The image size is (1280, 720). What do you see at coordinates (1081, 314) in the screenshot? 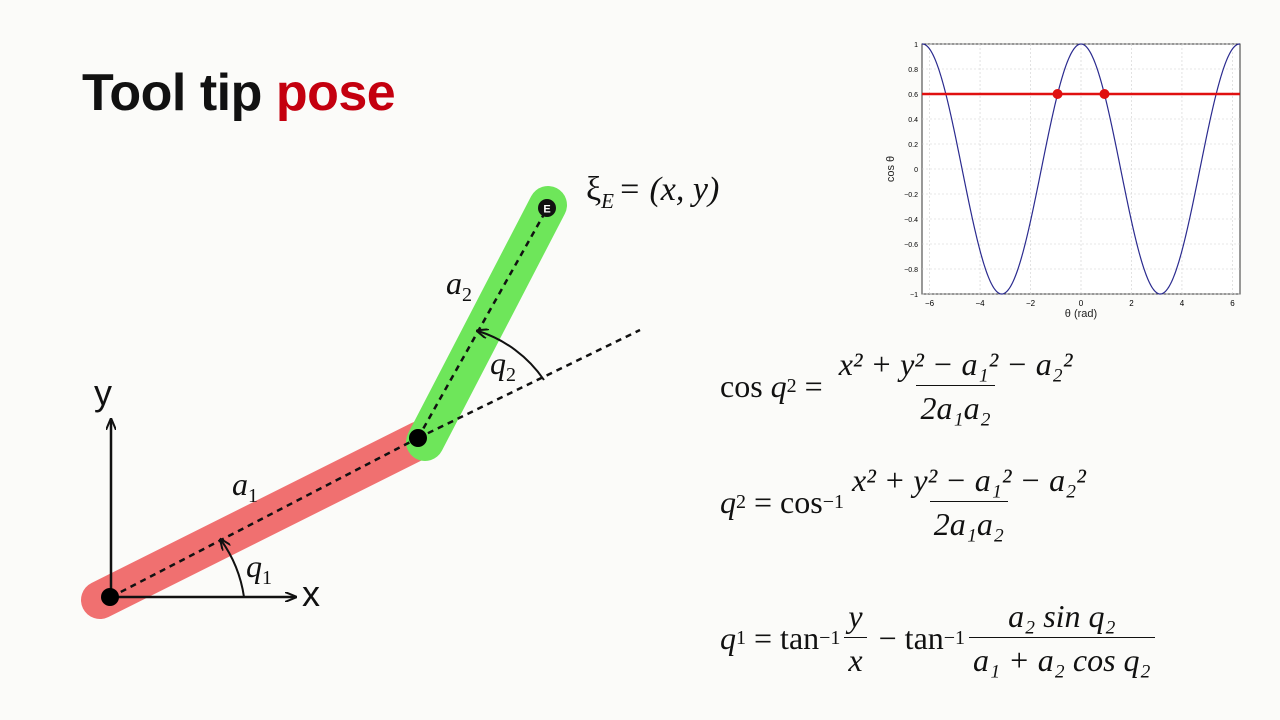
I see `plot-xlabel: θ (rad)` at bounding box center [1081, 314].